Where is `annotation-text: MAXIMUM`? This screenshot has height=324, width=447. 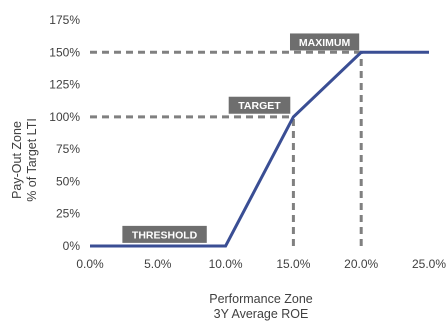
annotation-text: MAXIMUM is located at coordinates (325, 43).